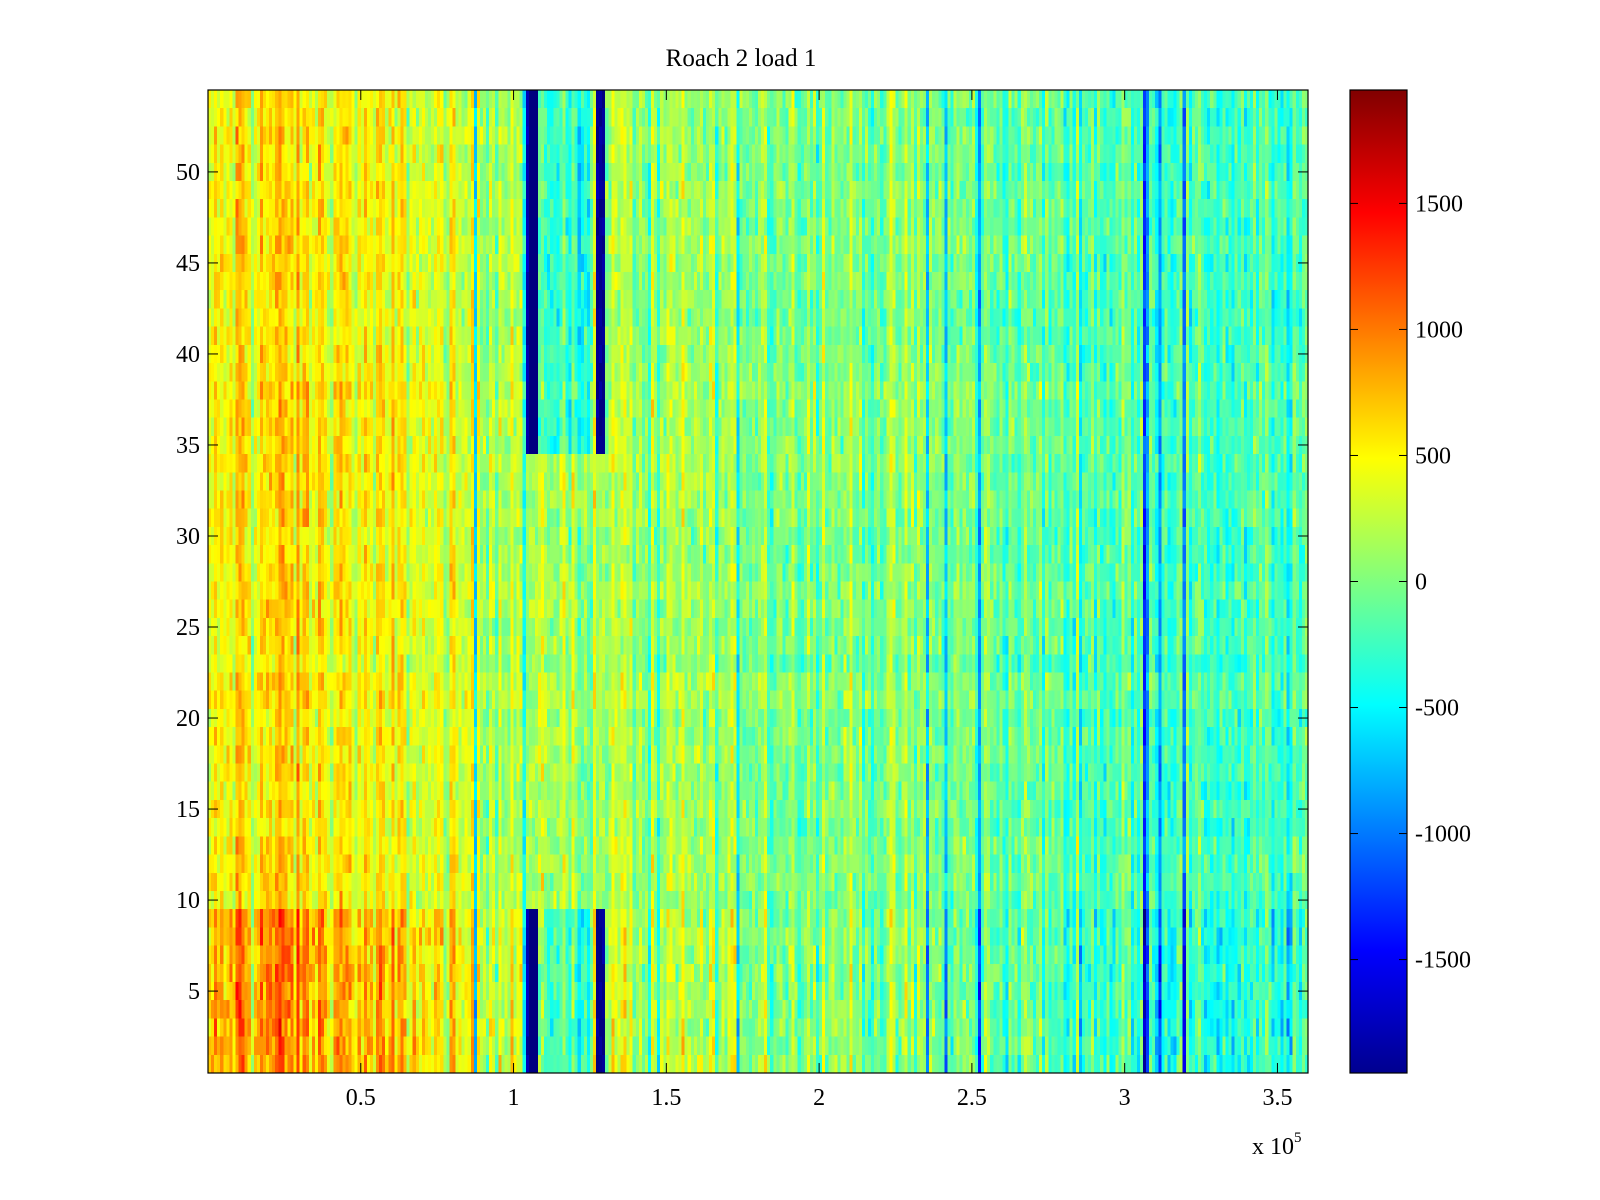 Image resolution: width=1600 pixels, height=1200 pixels. What do you see at coordinates (188, 719) in the screenshot?
I see `y-tick-label: 20` at bounding box center [188, 719].